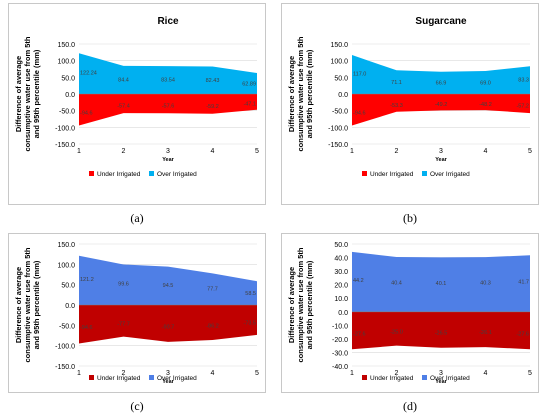  Describe the element at coordinates (450, 378) in the screenshot. I see `legend-label: Over Irrigated` at that location.